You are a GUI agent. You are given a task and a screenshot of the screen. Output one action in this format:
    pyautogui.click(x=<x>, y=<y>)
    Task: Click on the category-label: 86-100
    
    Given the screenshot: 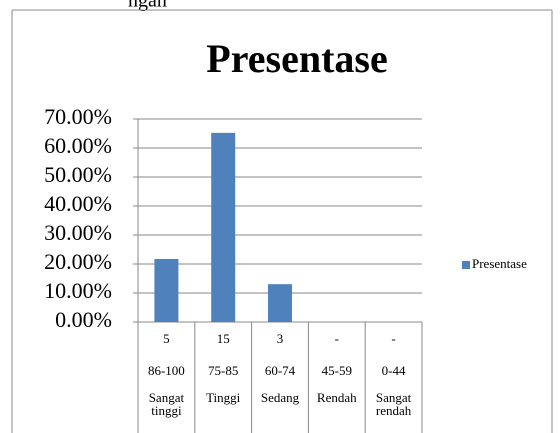 What is the action you would take?
    pyautogui.click(x=166, y=370)
    